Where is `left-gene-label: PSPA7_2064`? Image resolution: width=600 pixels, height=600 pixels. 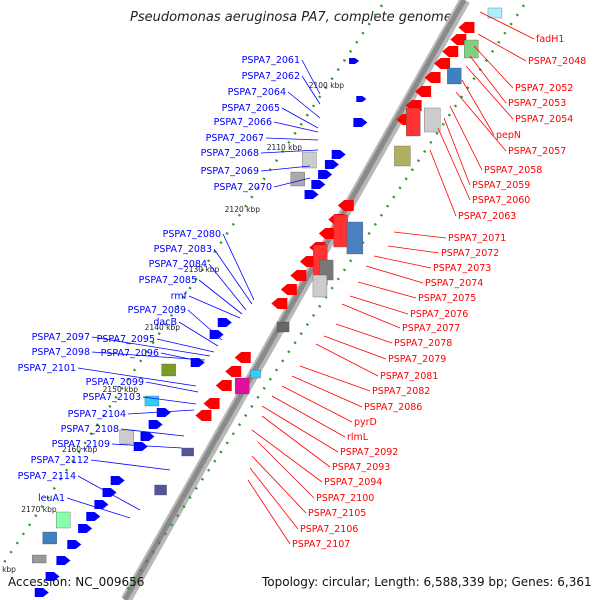 left-gene-label: PSPA7_2064 is located at coordinates (257, 92).